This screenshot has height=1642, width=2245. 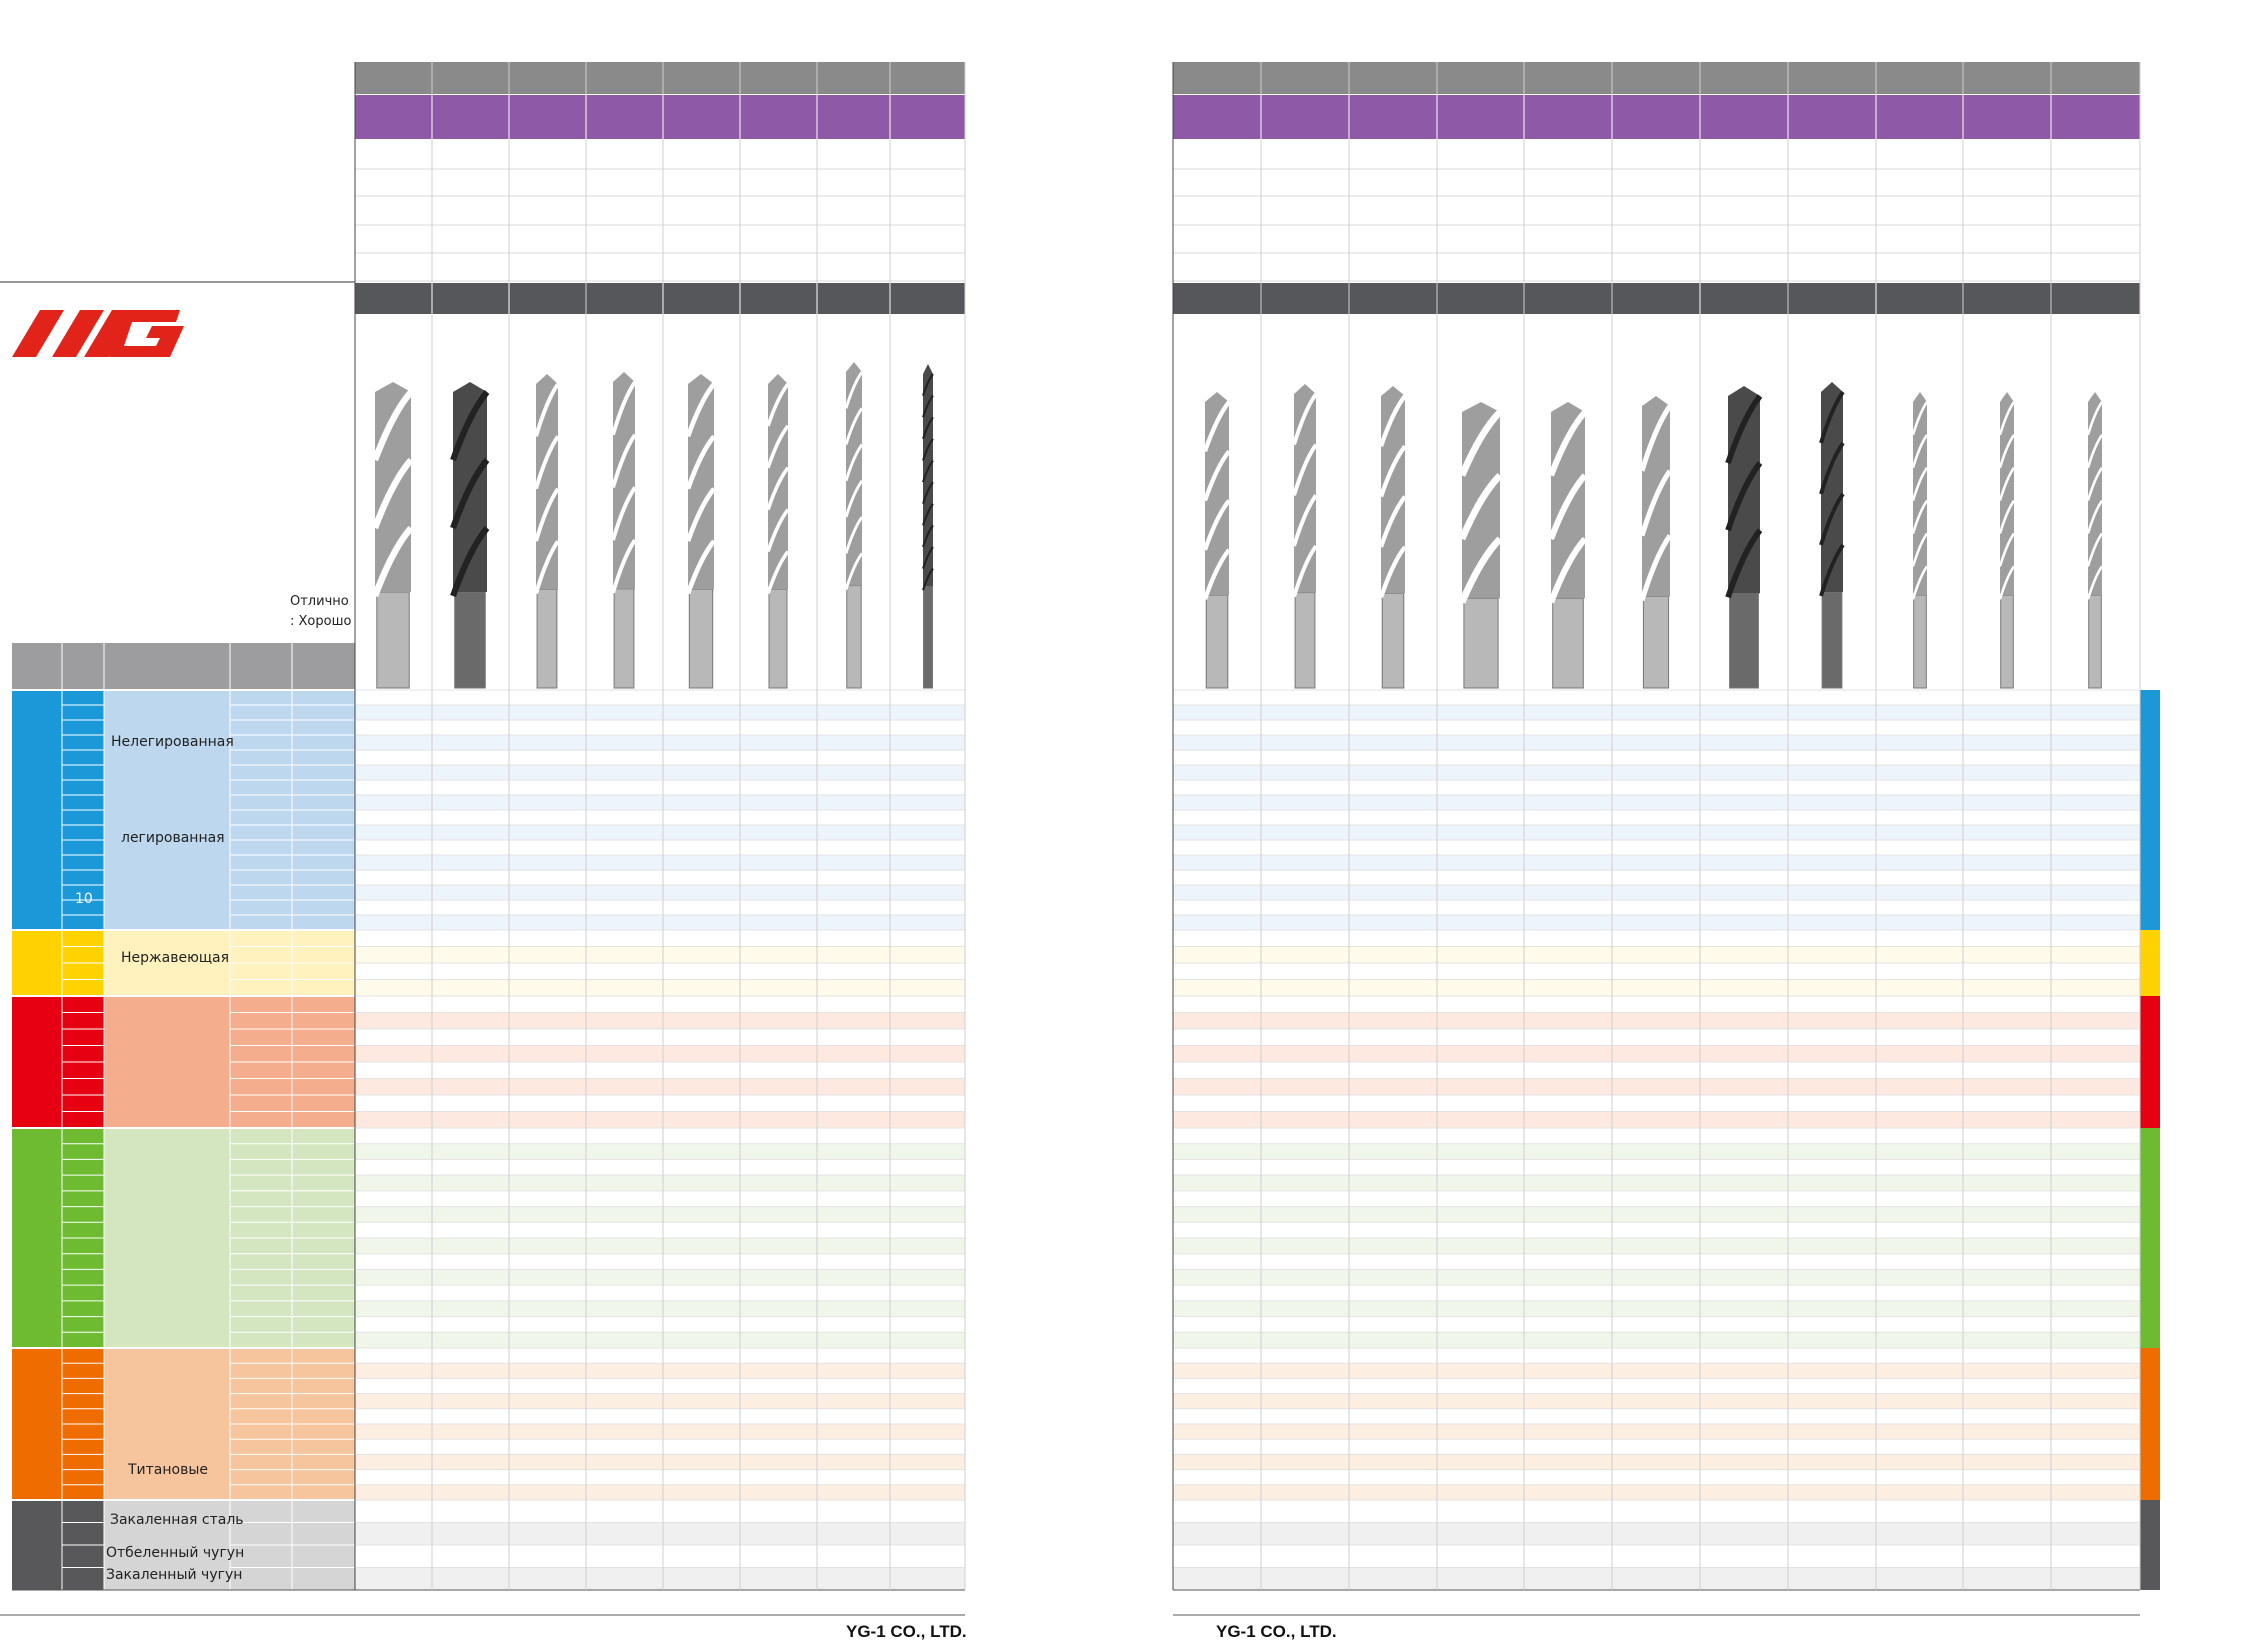 I want to click on material-label-hardened-cast-iron: Закаленный чугун, so click(x=174, y=1575).